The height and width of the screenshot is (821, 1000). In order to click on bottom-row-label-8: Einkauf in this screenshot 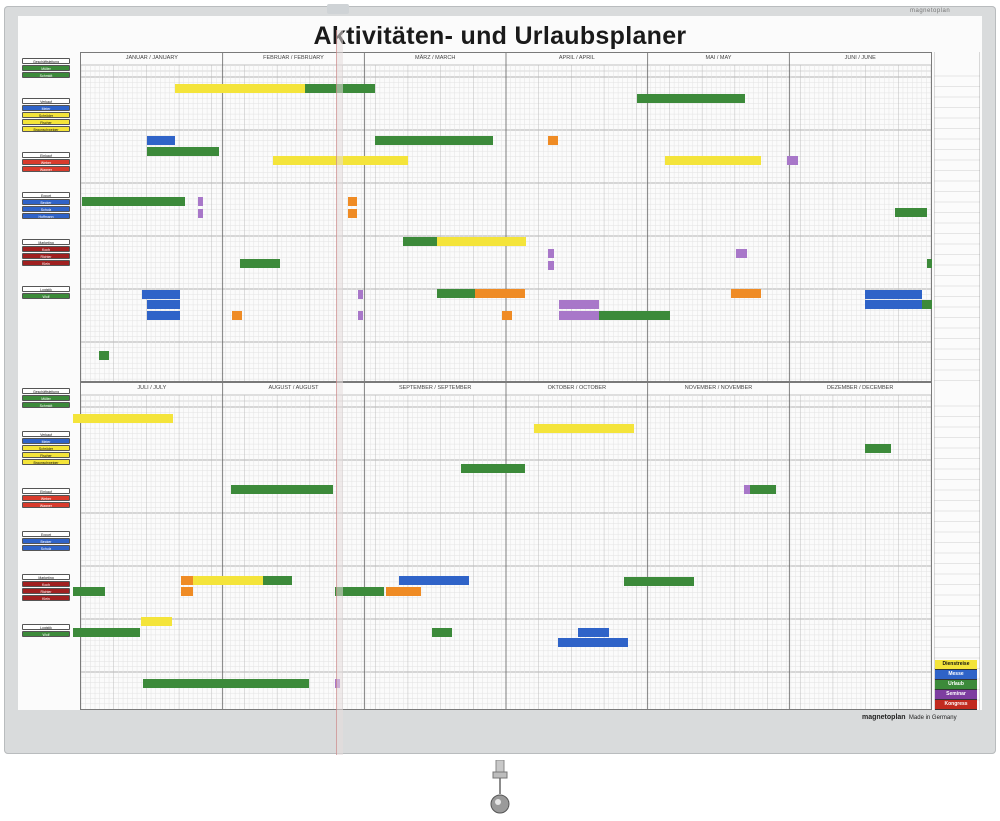, I will do `click(46, 491)`.